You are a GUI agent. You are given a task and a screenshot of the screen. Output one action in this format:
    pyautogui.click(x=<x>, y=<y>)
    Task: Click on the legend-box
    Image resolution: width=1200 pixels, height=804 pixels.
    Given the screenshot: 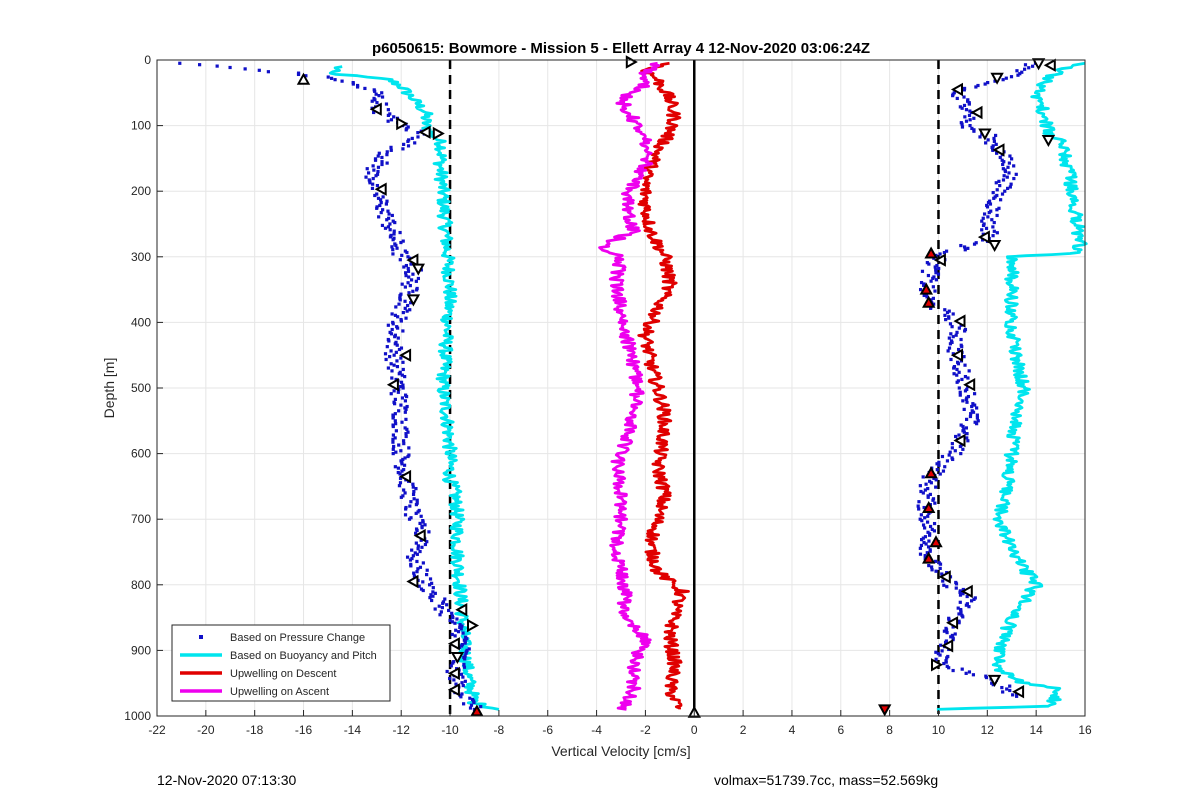 What is the action you would take?
    pyautogui.click(x=281, y=663)
    